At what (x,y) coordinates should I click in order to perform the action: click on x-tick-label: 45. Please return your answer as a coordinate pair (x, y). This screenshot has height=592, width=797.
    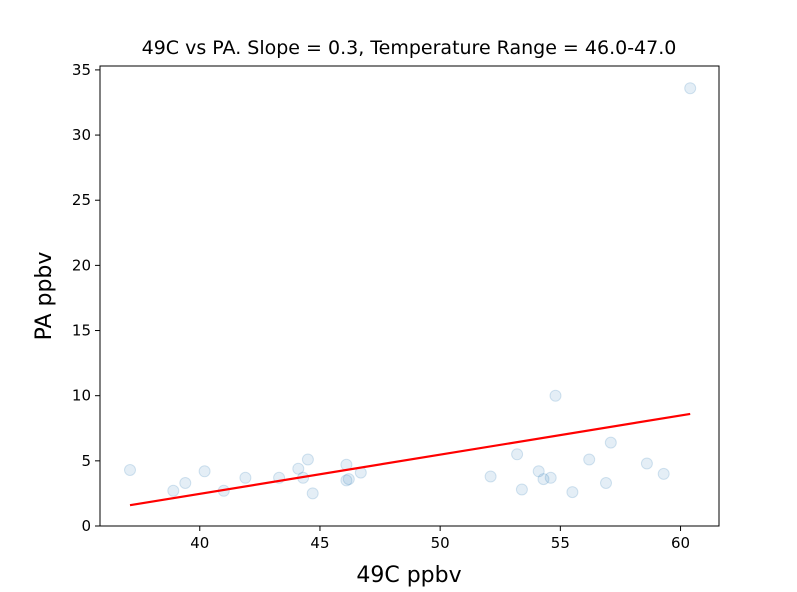
    Looking at the image, I should click on (319, 543).